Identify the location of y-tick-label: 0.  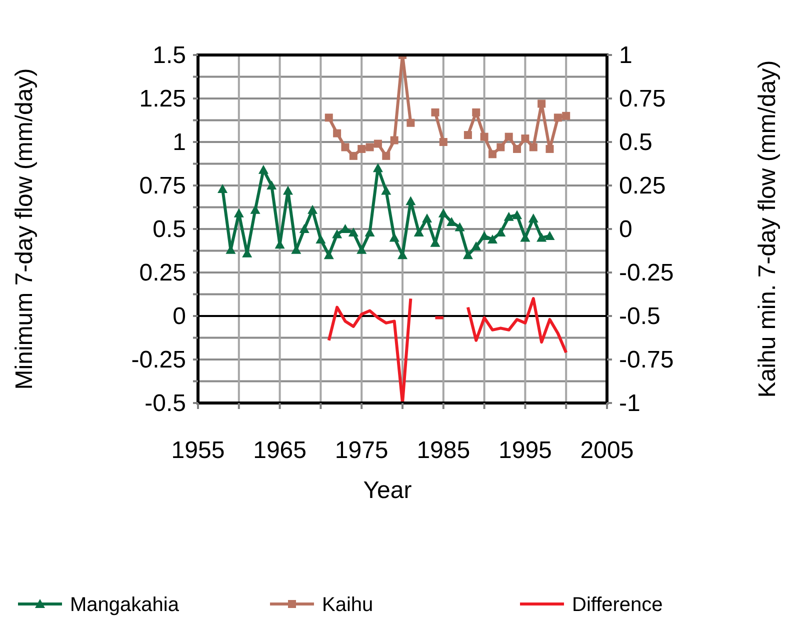
(179, 316).